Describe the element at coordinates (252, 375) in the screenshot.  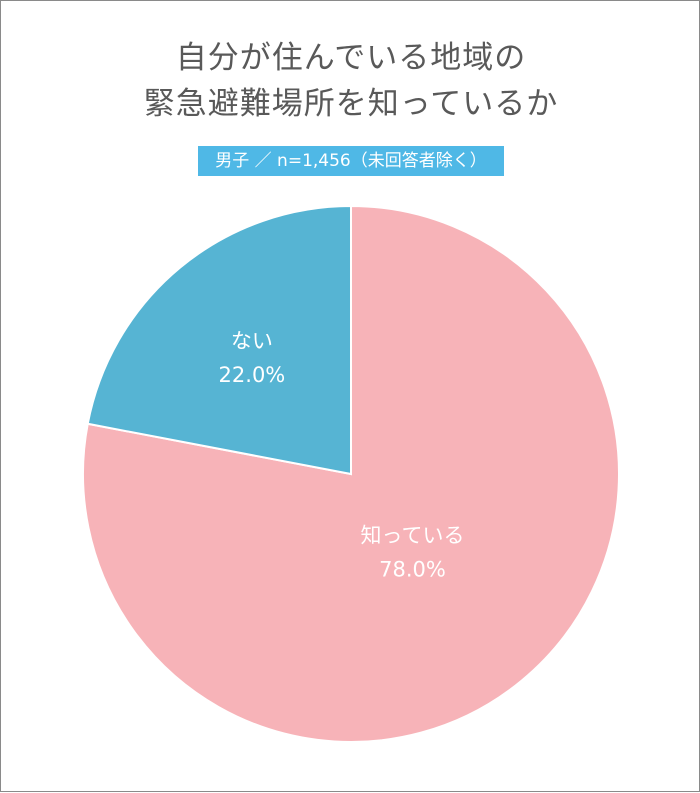
I see `pie-slice-value-1: 22.0%` at that location.